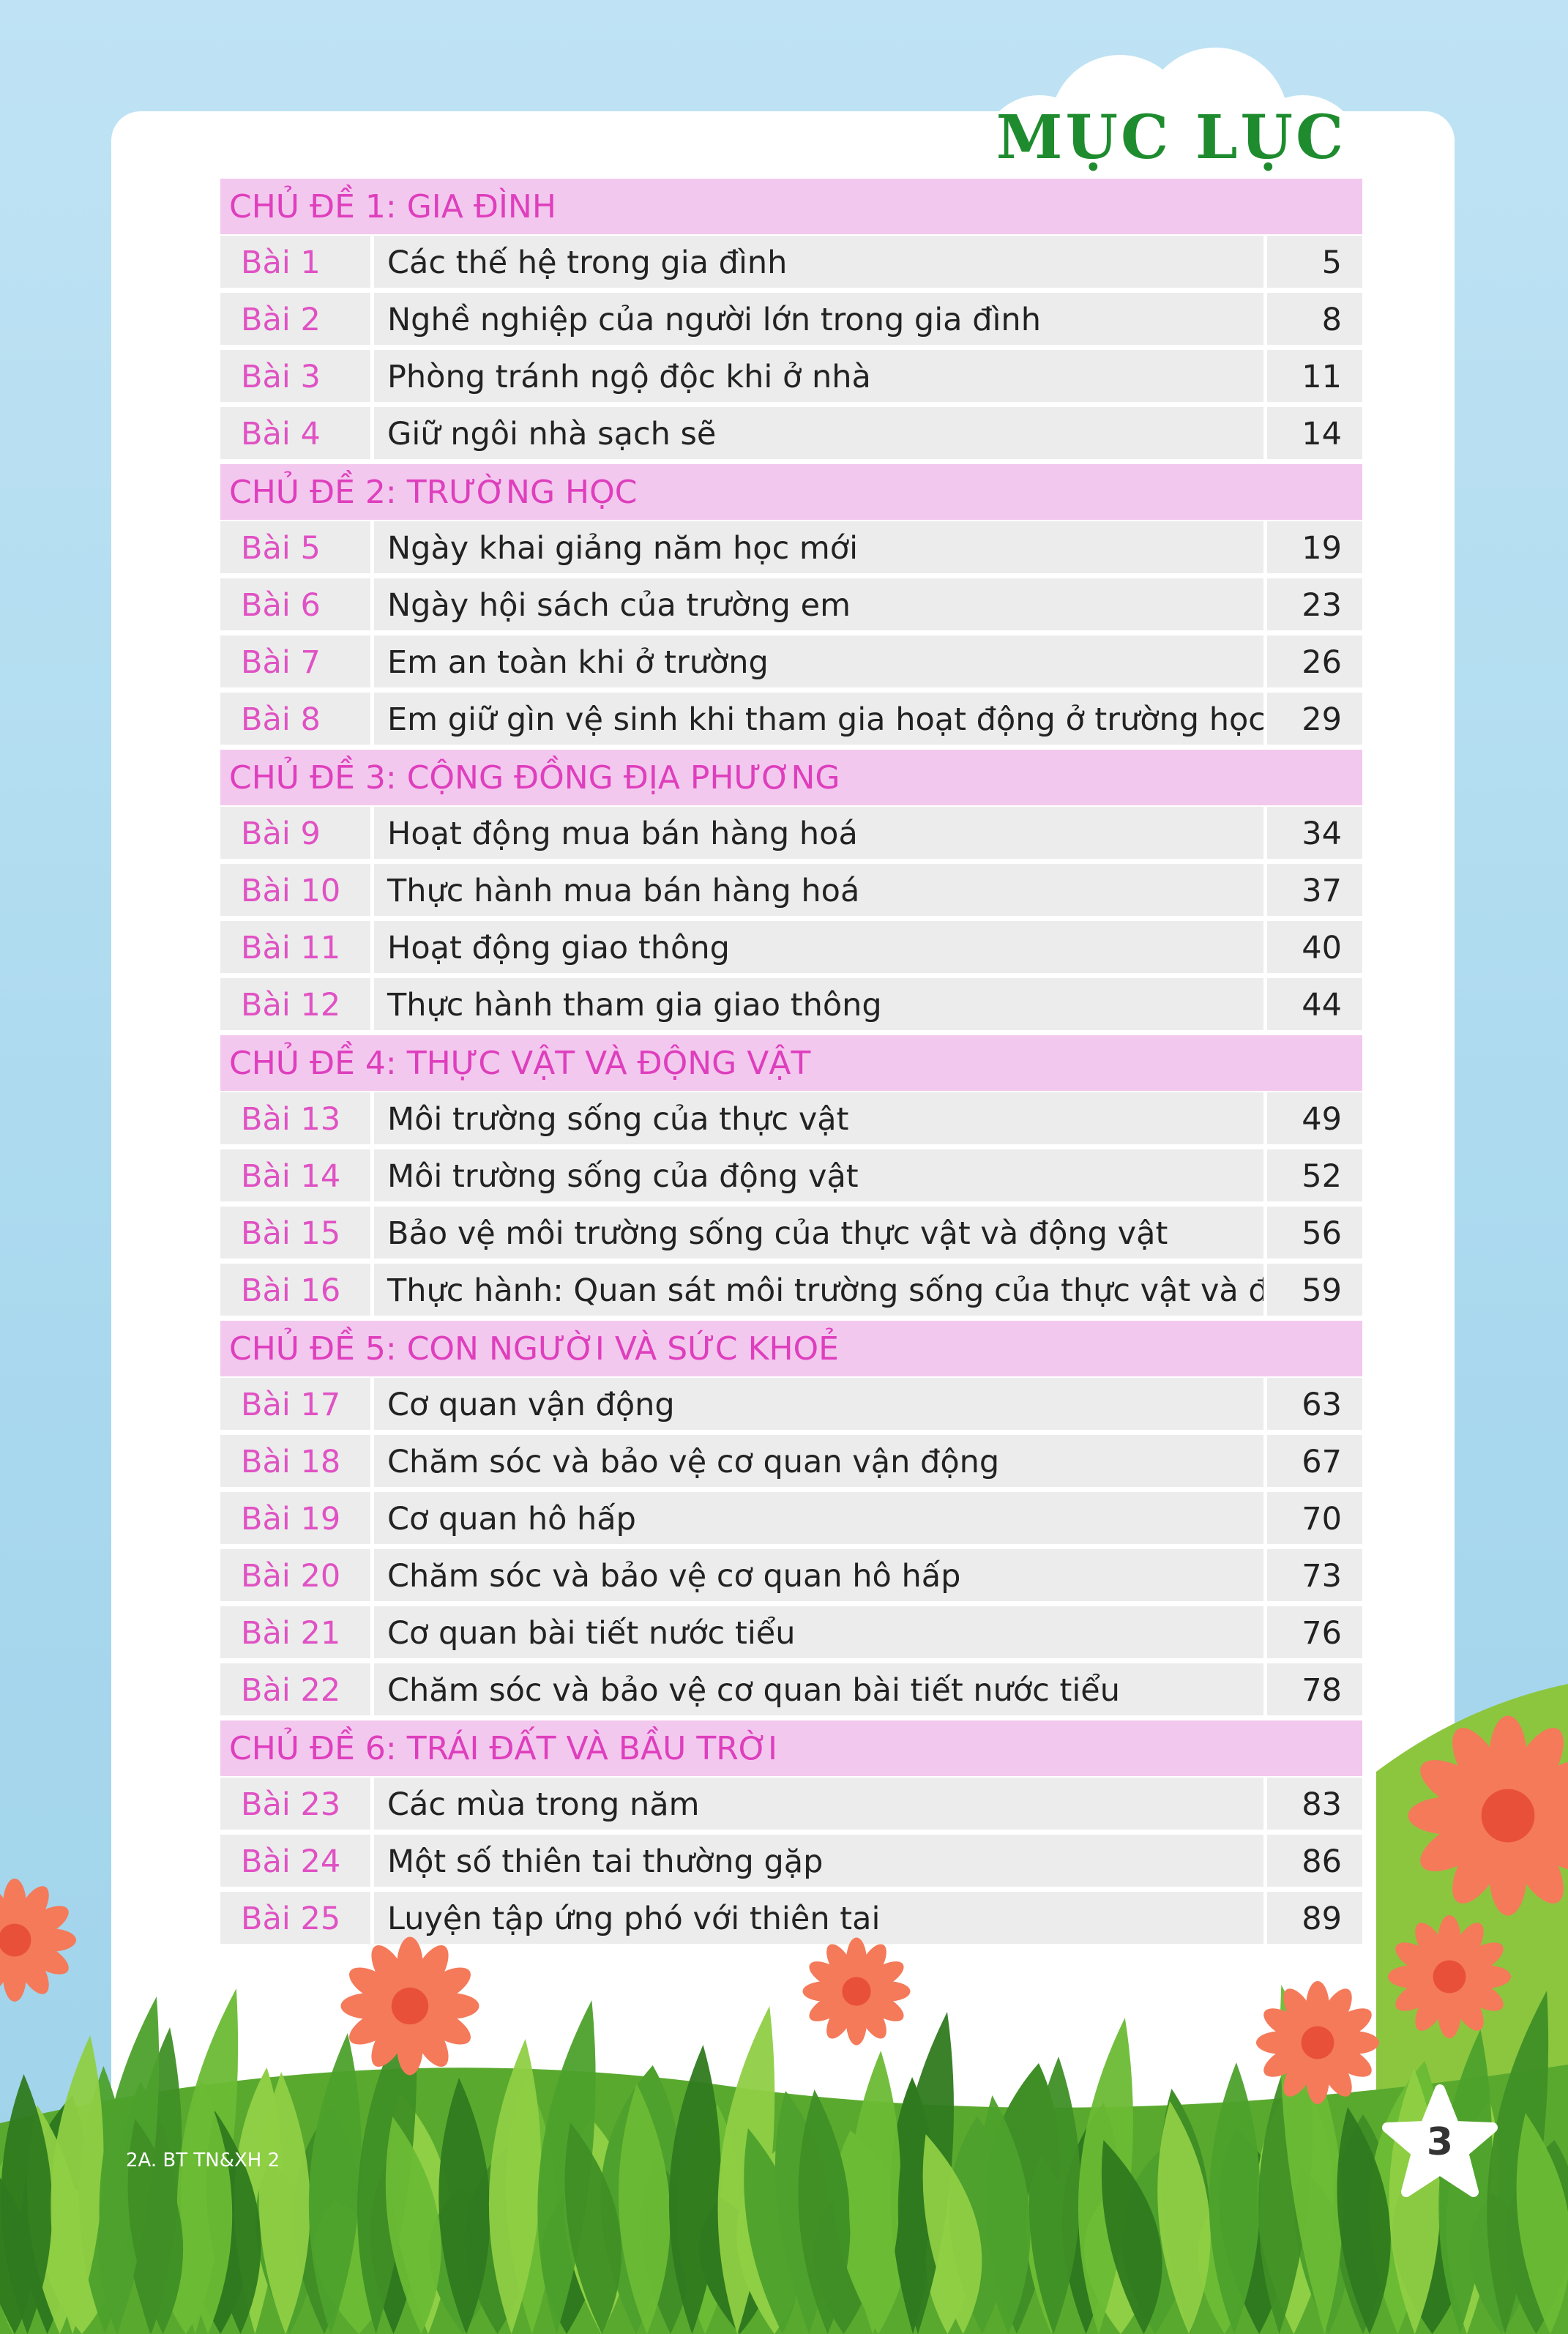  I want to click on lesson-label: Bài 15, so click(295, 1234).